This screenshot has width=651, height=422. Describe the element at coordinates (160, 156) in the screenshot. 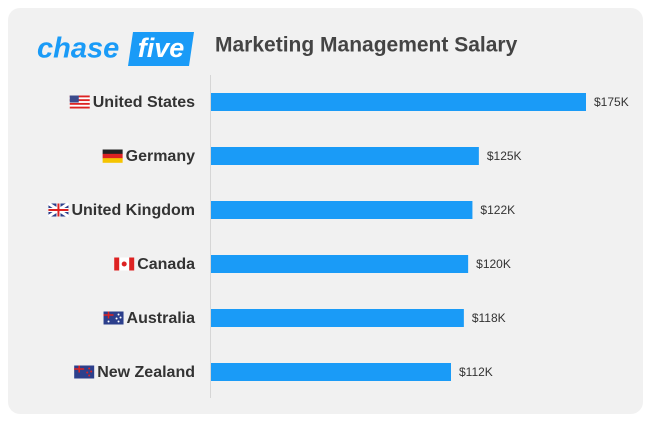

I see `category-label: Germany` at that location.